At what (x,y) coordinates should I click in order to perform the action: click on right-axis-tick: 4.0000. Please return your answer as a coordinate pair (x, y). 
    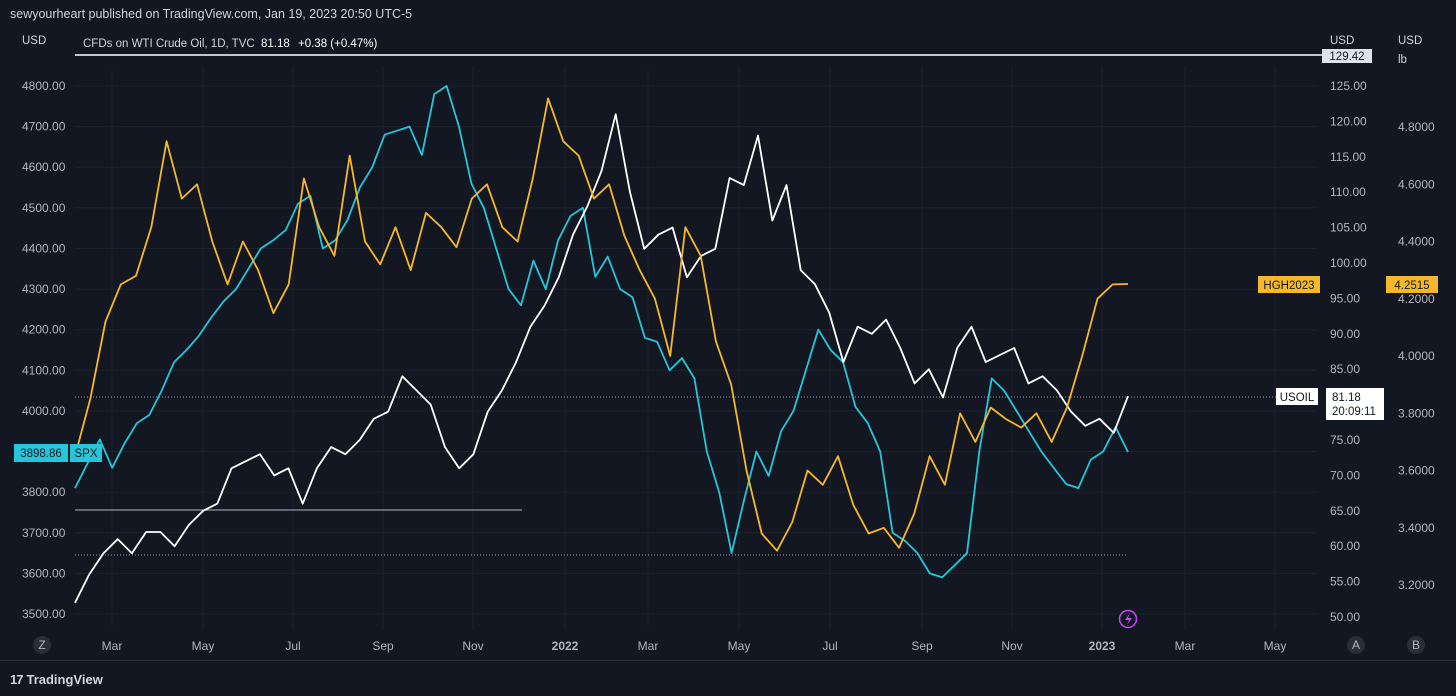
    Looking at the image, I should click on (1416, 356).